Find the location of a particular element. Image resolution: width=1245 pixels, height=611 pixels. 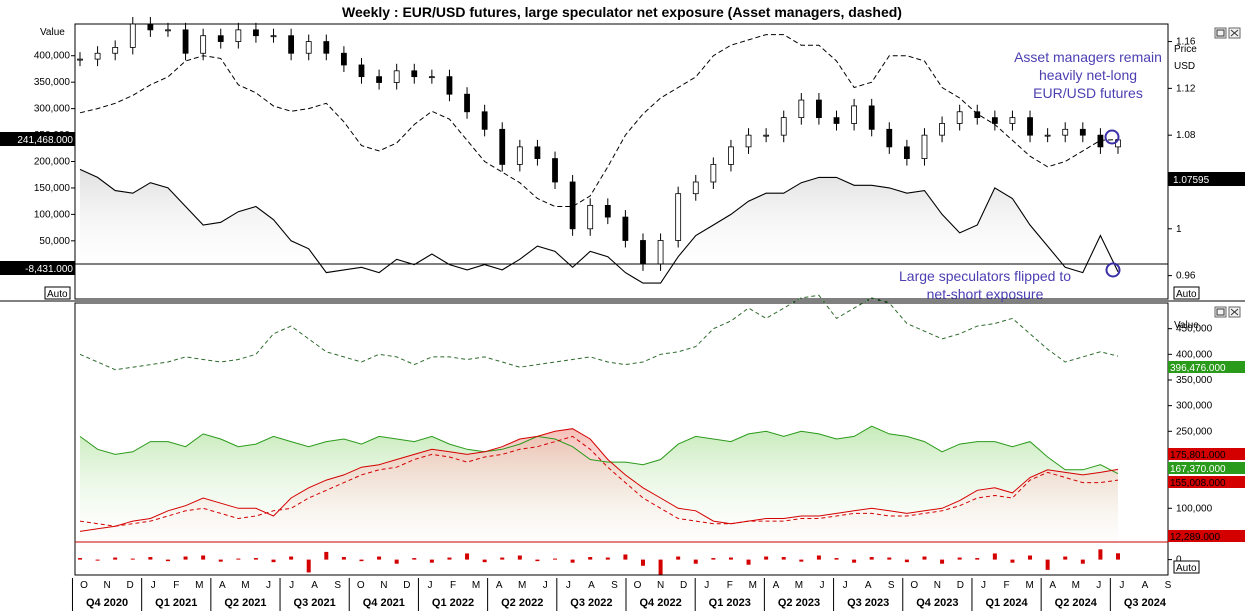

top-right-axis-label: Price is located at coordinates (1185, 49).